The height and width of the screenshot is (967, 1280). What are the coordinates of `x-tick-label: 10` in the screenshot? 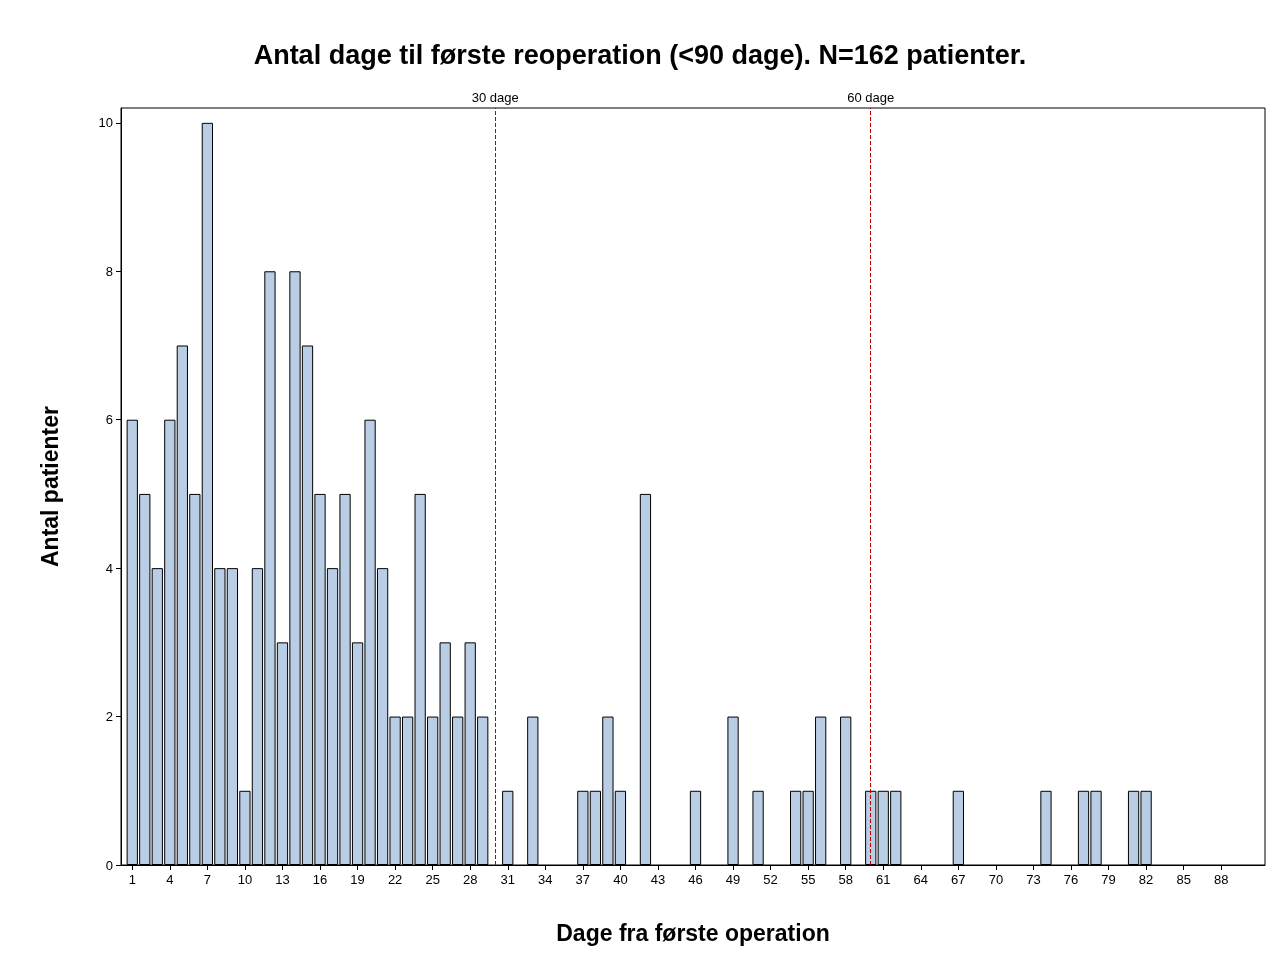 It's located at (245, 879).